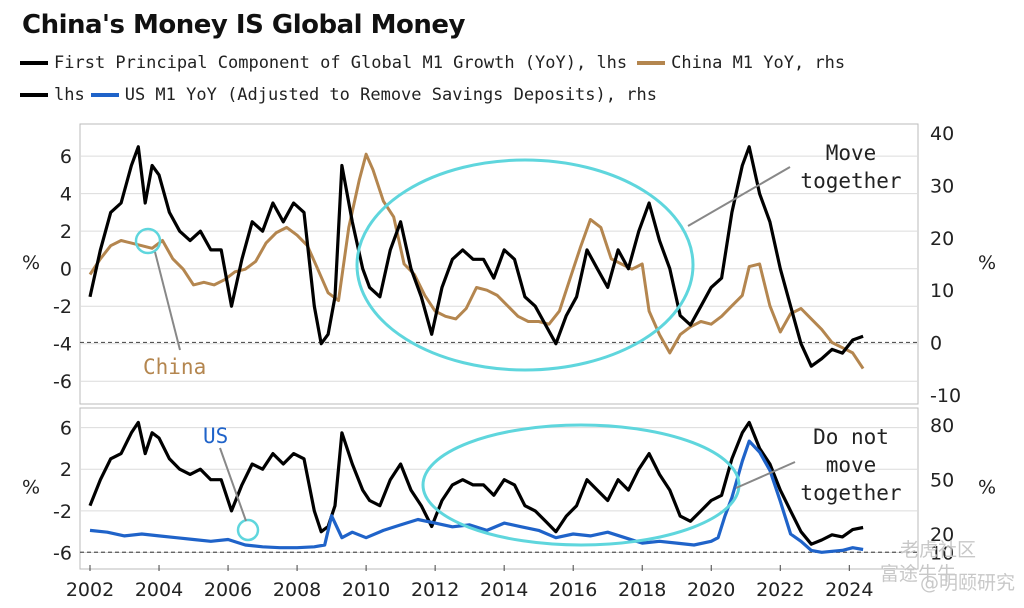  I want to click on highlight-ellipse-top, so click(525, 265).